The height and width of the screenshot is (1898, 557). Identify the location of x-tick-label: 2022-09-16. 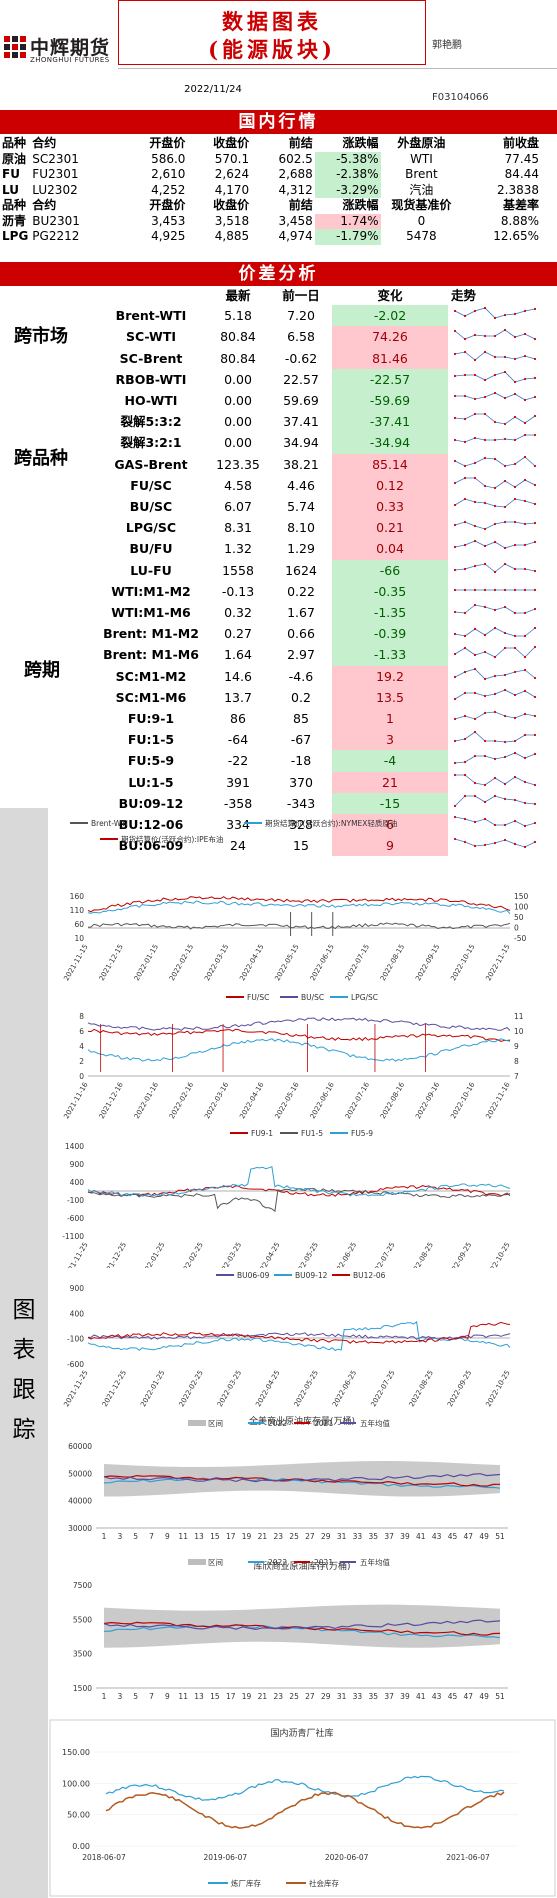
(428, 1101).